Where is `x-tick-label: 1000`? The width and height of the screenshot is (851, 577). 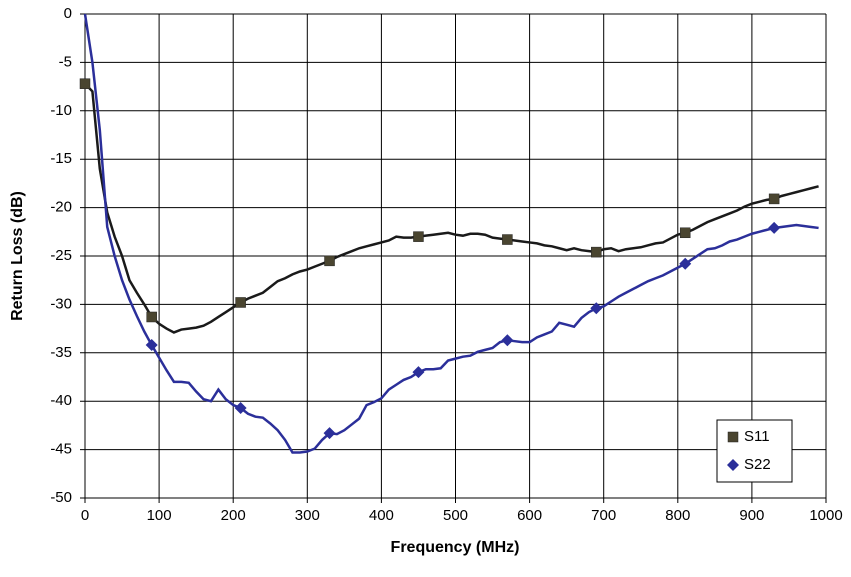
x-tick-label: 1000 is located at coordinates (825, 515).